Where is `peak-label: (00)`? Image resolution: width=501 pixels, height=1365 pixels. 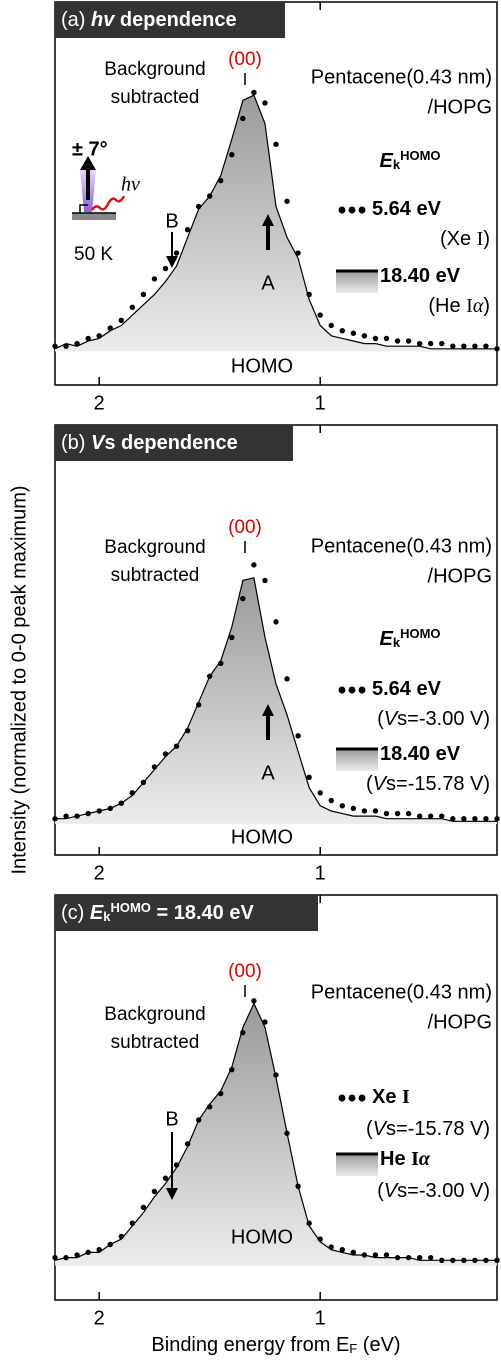
peak-label: (00) is located at coordinates (245, 971).